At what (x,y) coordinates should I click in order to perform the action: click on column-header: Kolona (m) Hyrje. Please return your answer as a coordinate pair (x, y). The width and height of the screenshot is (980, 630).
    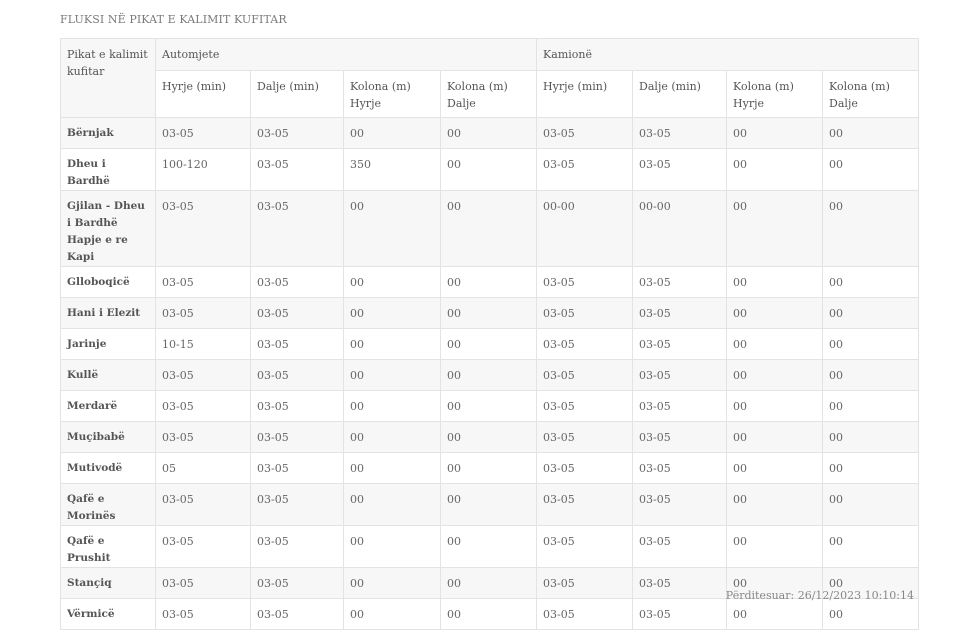
    Looking at the image, I should click on (775, 94).